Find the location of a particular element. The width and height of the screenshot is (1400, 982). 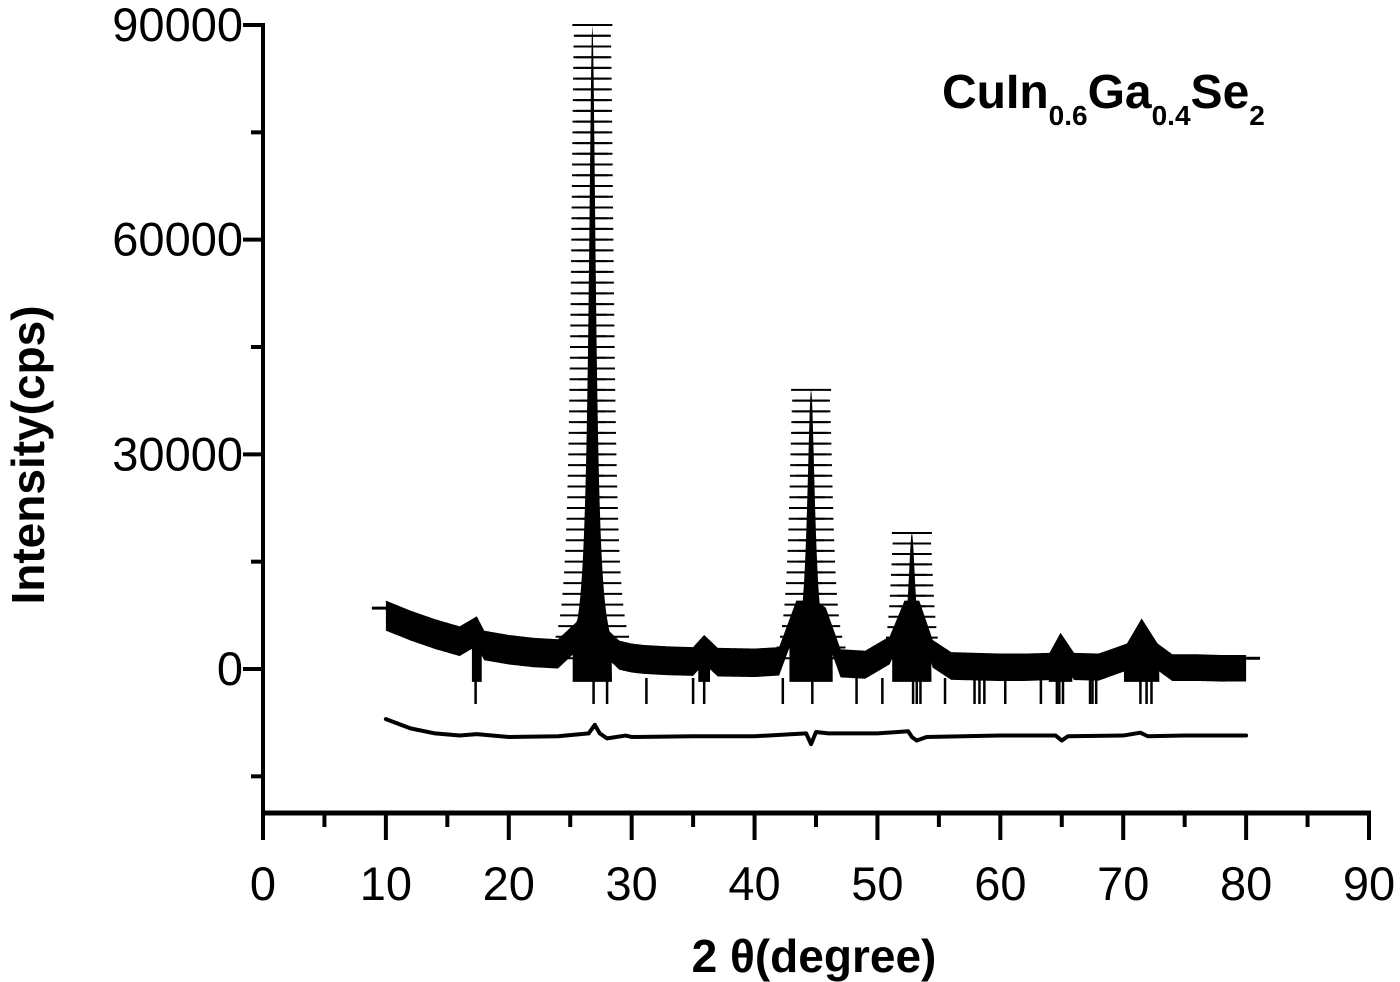

x-tick-label: 20 is located at coordinates (509, 883).